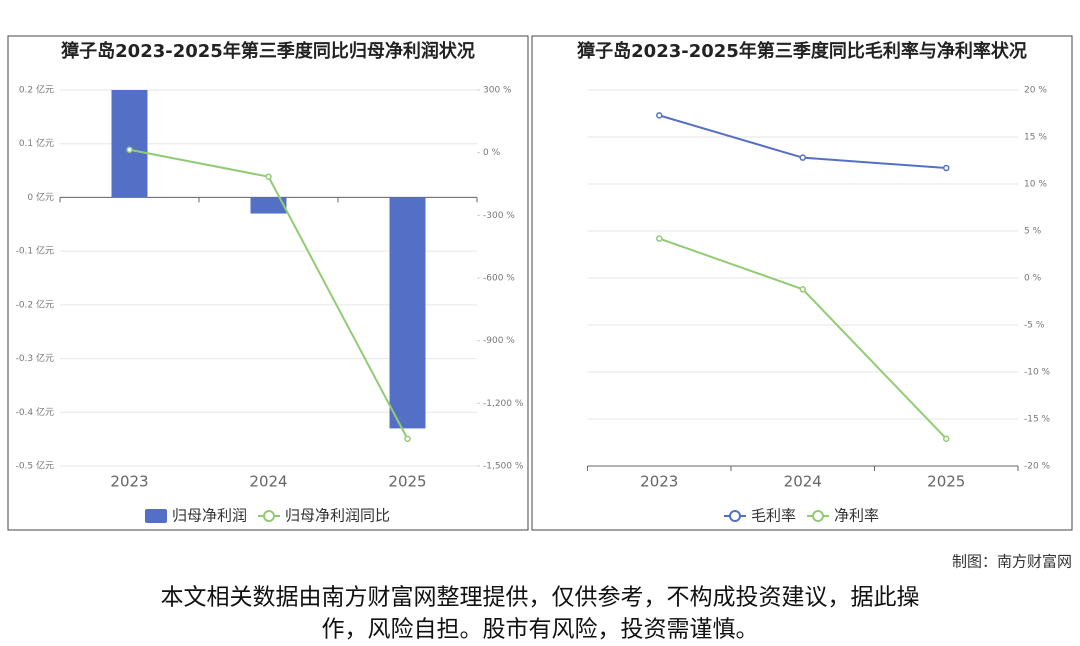 The height and width of the screenshot is (646, 1080). What do you see at coordinates (499, 216) in the screenshot?
I see `y2-tick-label: -300 %` at bounding box center [499, 216].